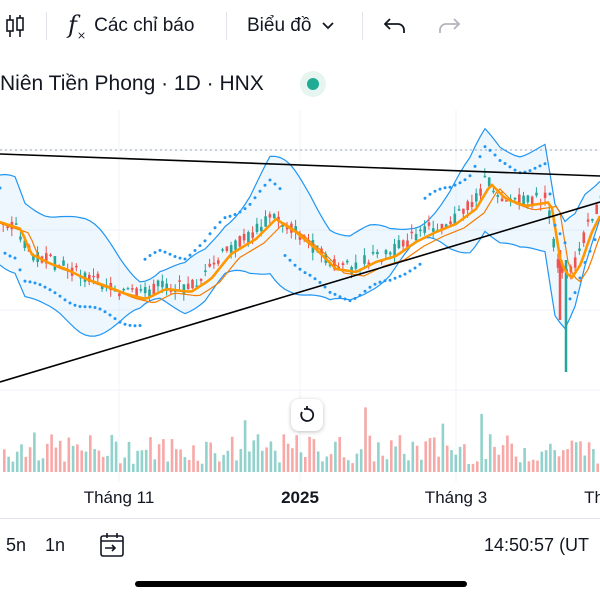 The height and width of the screenshot is (600, 600). What do you see at coordinates (15, 26) in the screenshot?
I see `candles-icon` at bounding box center [15, 26].